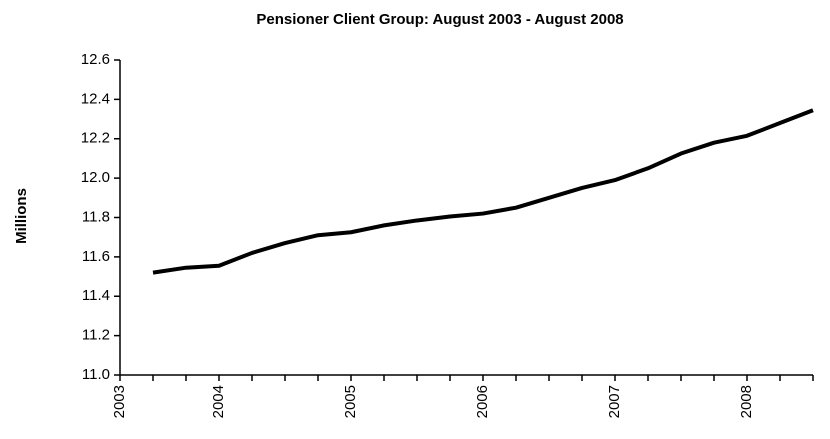  What do you see at coordinates (614, 401) in the screenshot?
I see `x-tick-label: 2007` at bounding box center [614, 401].